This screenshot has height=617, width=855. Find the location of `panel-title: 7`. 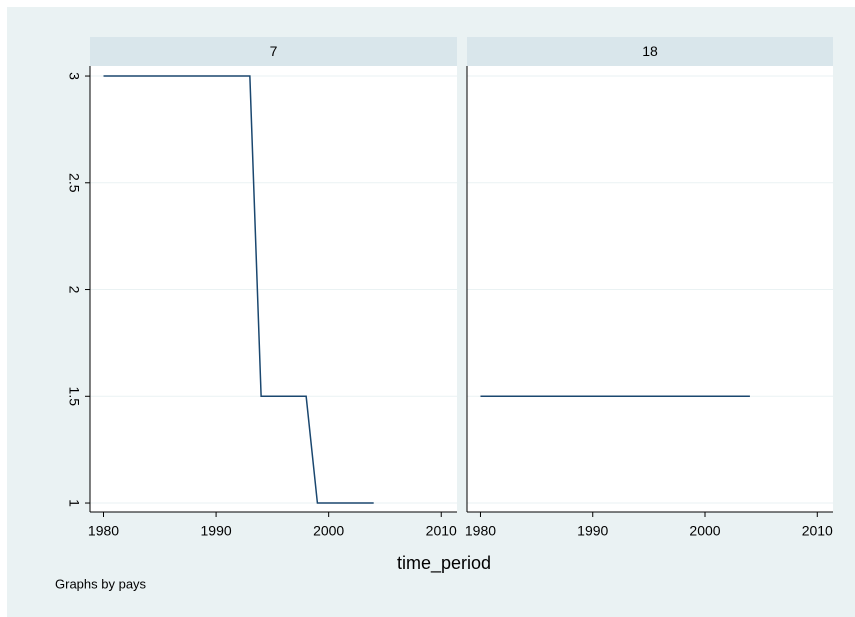

panel-title: 7 is located at coordinates (274, 51).